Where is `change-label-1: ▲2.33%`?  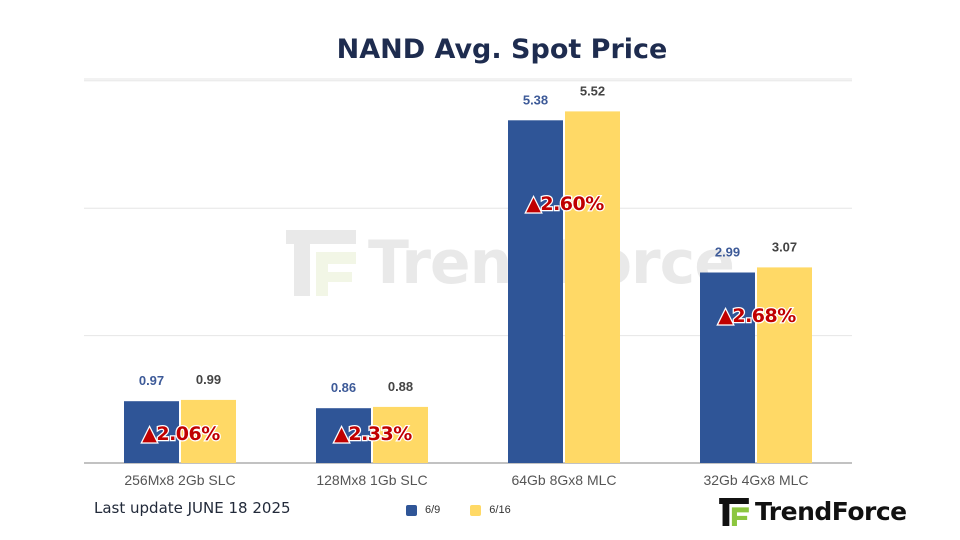 change-label-1: ▲2.33% is located at coordinates (373, 434).